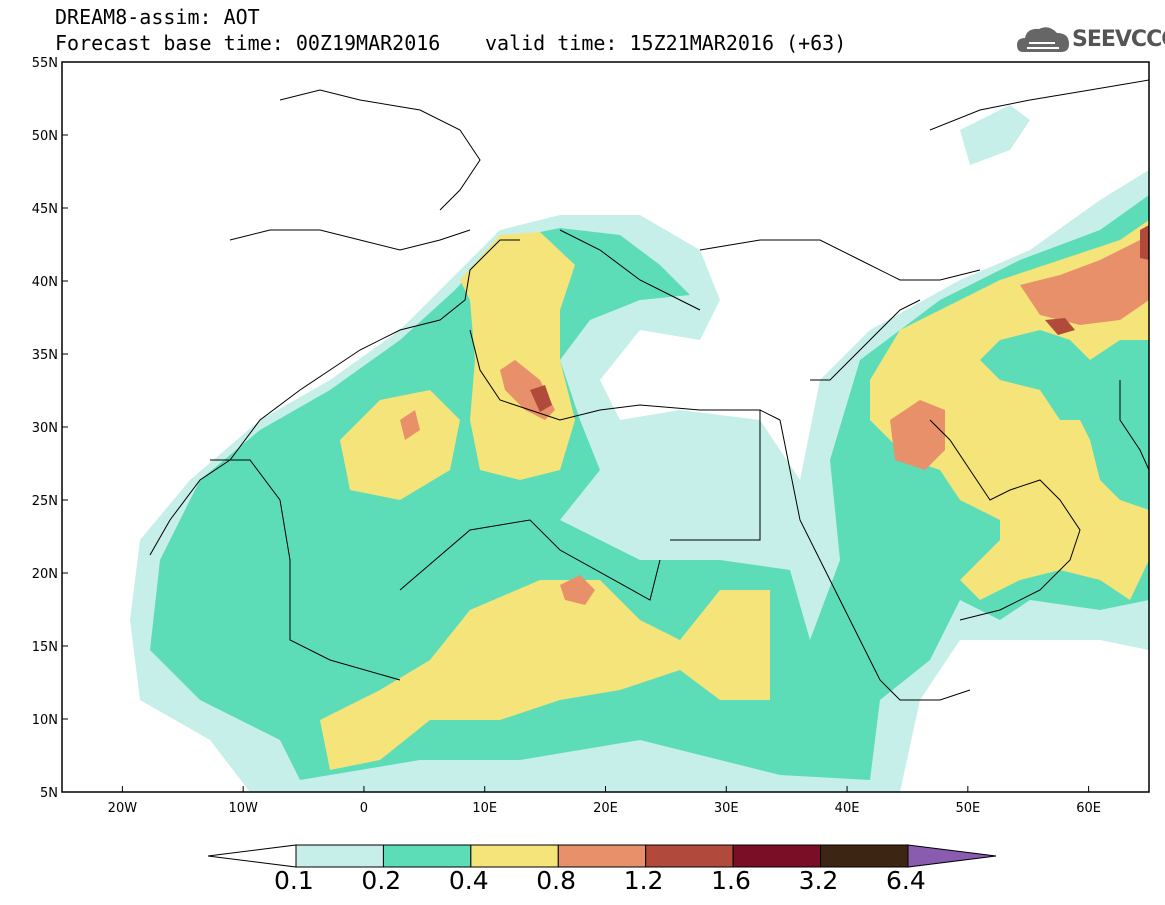 This screenshot has height=905, width=1165. I want to click on logo-text: SEEVCCC, so click(1118, 39).